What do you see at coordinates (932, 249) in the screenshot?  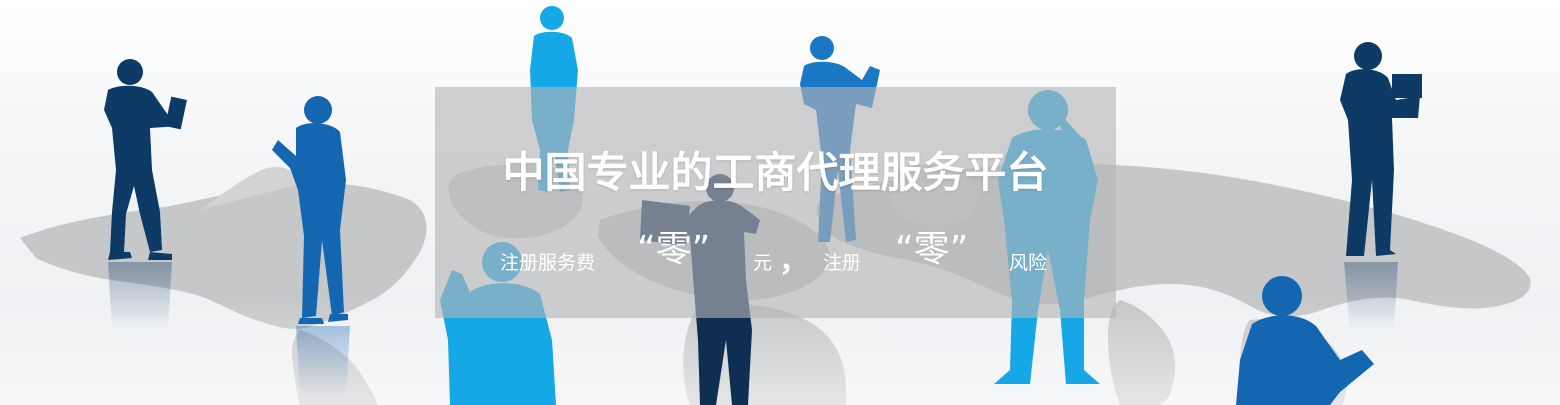 I see `tagline-zero-highlight-2: “零”` at bounding box center [932, 249].